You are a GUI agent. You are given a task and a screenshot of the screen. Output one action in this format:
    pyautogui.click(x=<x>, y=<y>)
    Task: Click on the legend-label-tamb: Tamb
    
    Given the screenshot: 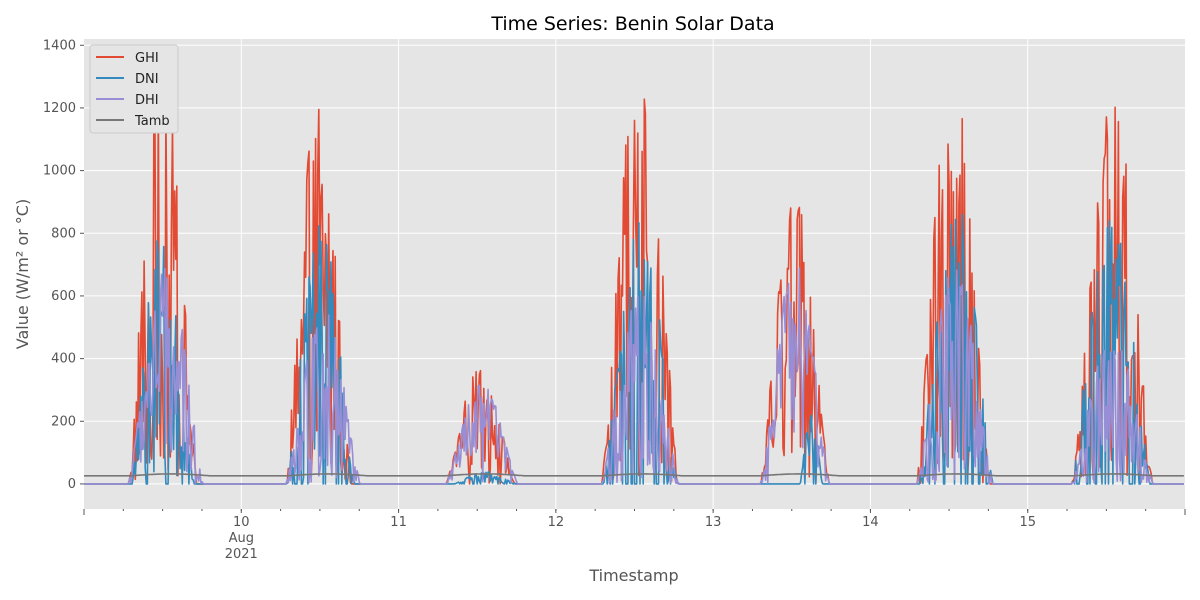 What is the action you would take?
    pyautogui.click(x=152, y=121)
    